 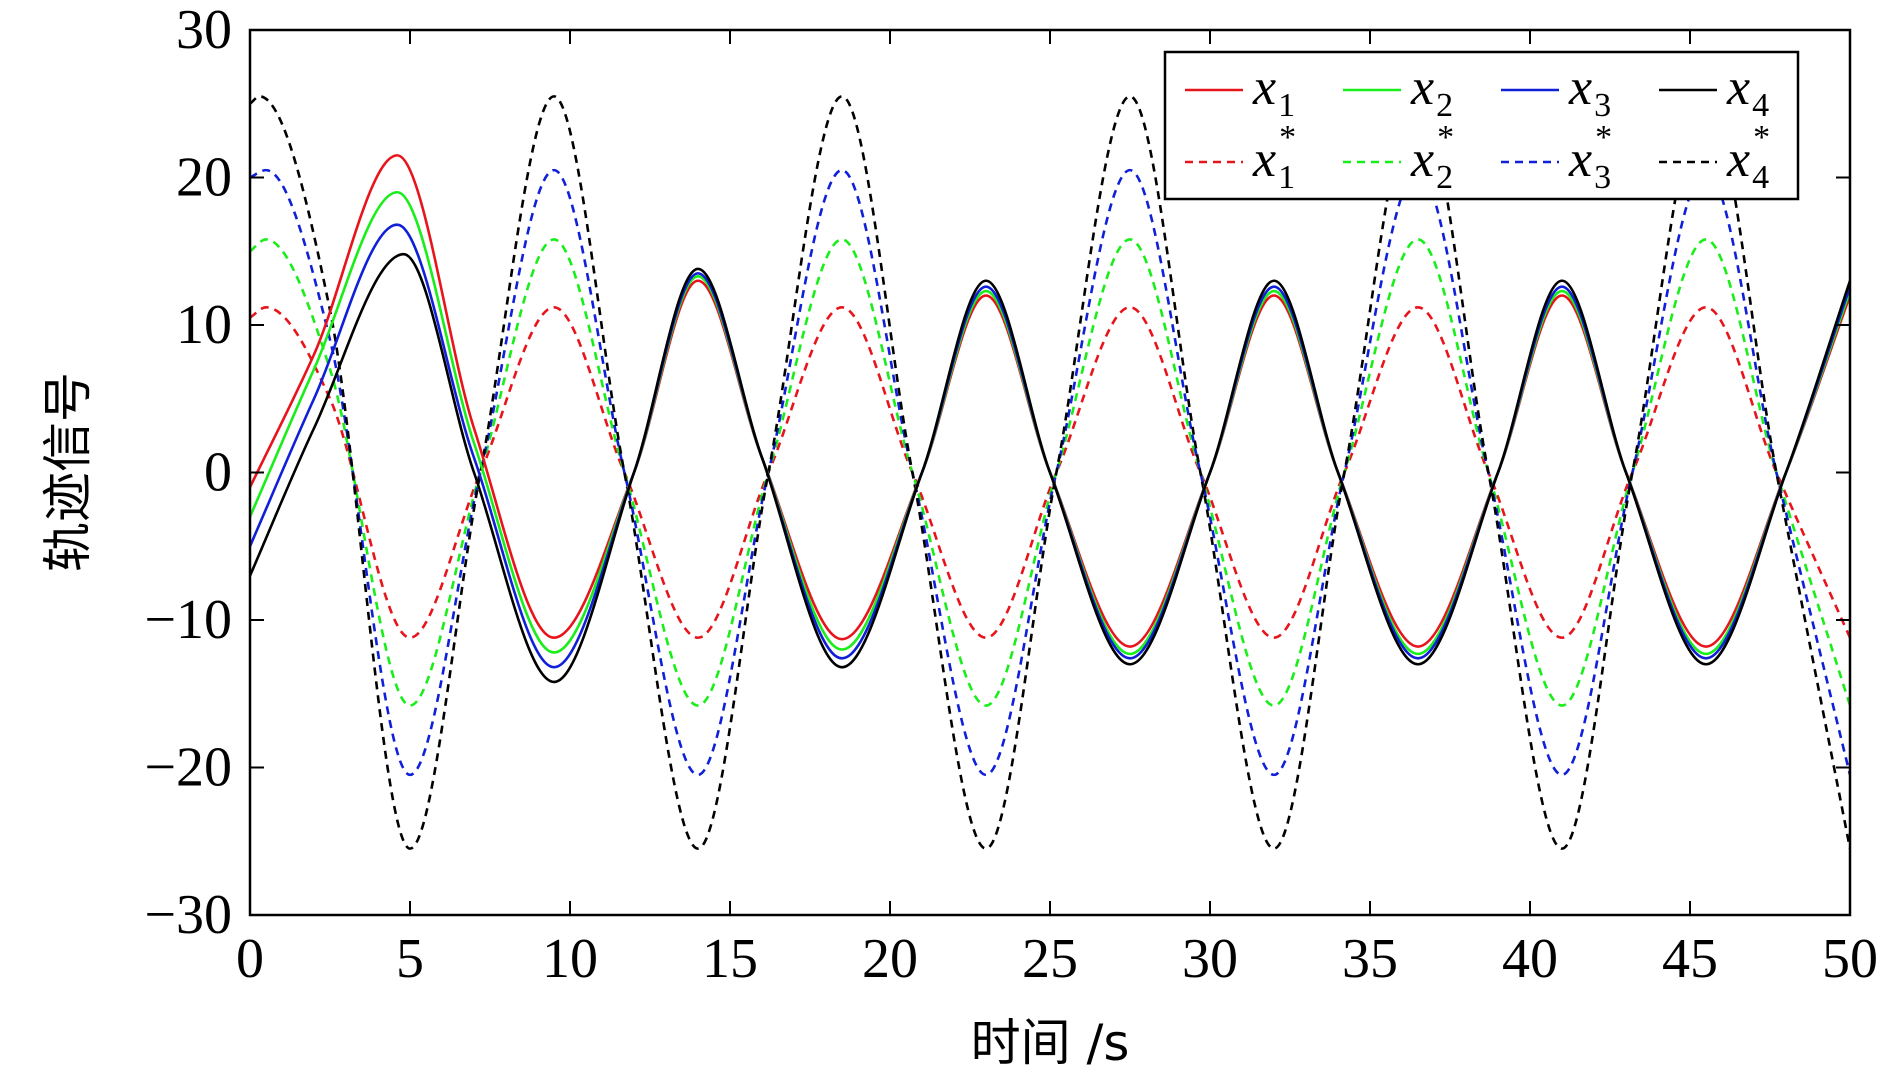 What do you see at coordinates (188, 915) in the screenshot?
I see `y-tick-label: −30` at bounding box center [188, 915].